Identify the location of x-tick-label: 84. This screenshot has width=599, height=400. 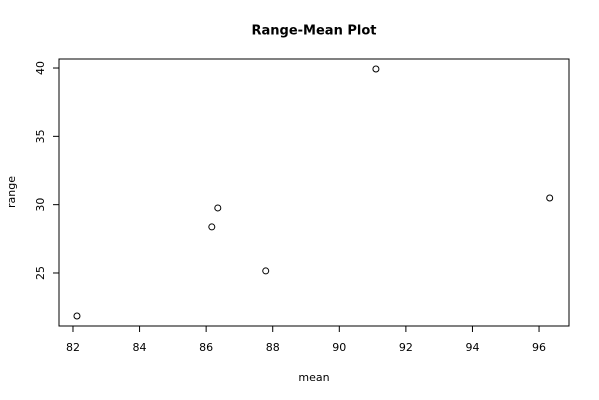
(140, 347).